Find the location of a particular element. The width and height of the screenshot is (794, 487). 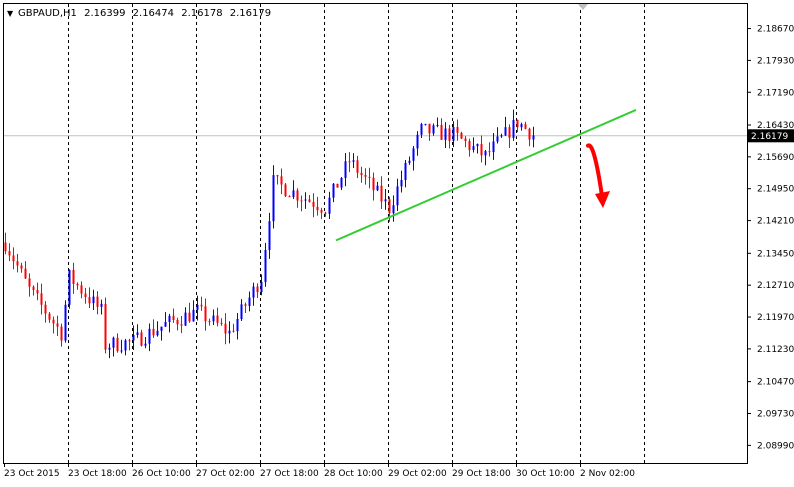

price-tick-label: 2.14950 is located at coordinates (775, 190).